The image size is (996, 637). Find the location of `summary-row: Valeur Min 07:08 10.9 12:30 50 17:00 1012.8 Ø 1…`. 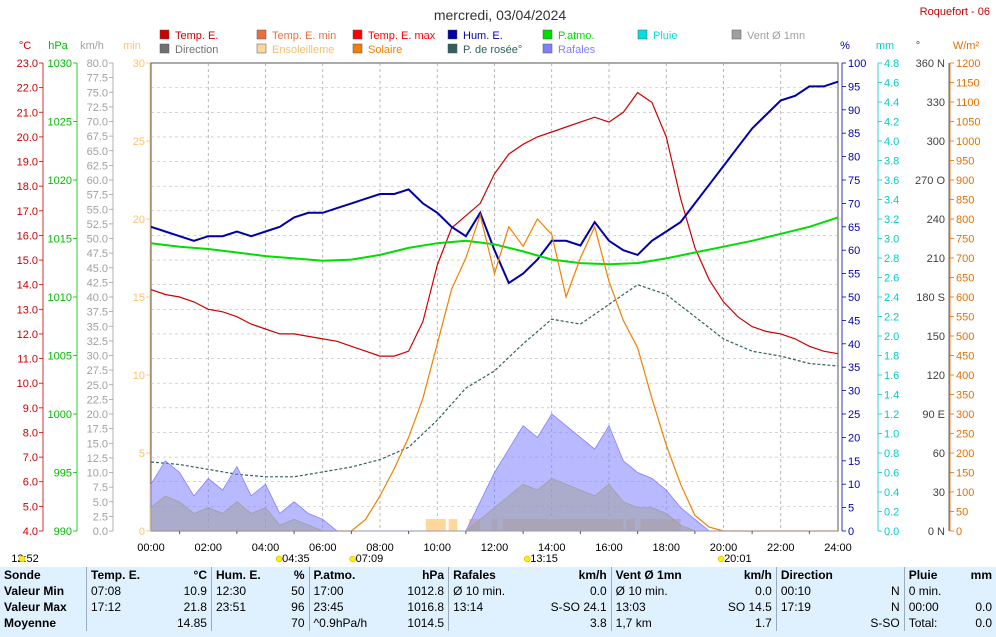

summary-row: Valeur Min 07:08 10.9 12:30 50 17:00 1012.8 Ø 1… is located at coordinates (498, 591).